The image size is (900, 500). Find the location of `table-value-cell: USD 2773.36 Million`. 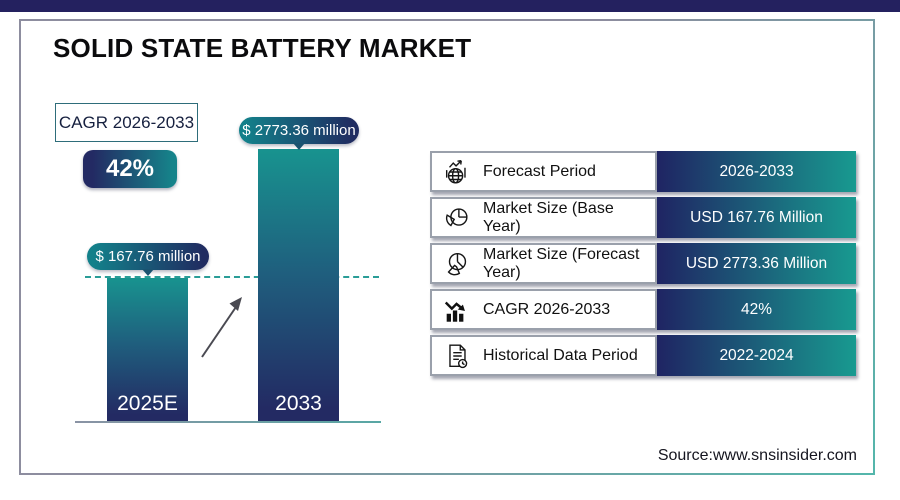

table-value-cell: USD 2773.36 Million is located at coordinates (756, 263).